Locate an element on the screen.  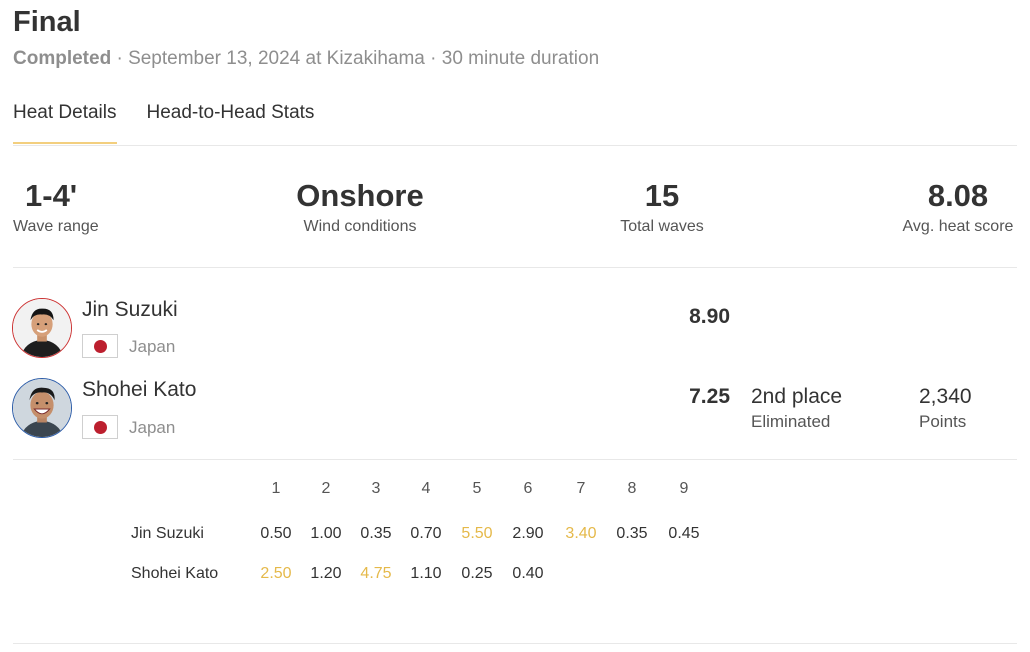
heat-status: Completed is located at coordinates (62, 58).